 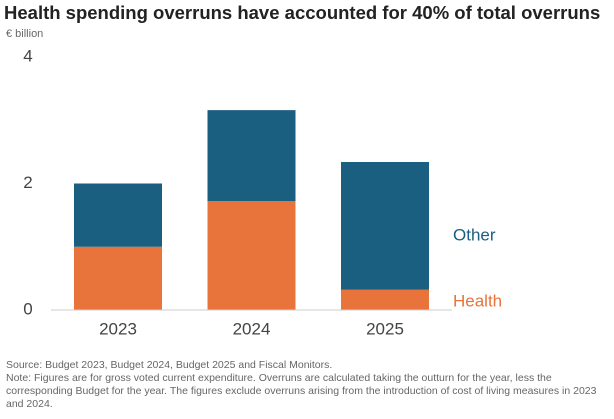 What do you see at coordinates (477, 300) in the screenshot?
I see `legend-label: Health` at bounding box center [477, 300].